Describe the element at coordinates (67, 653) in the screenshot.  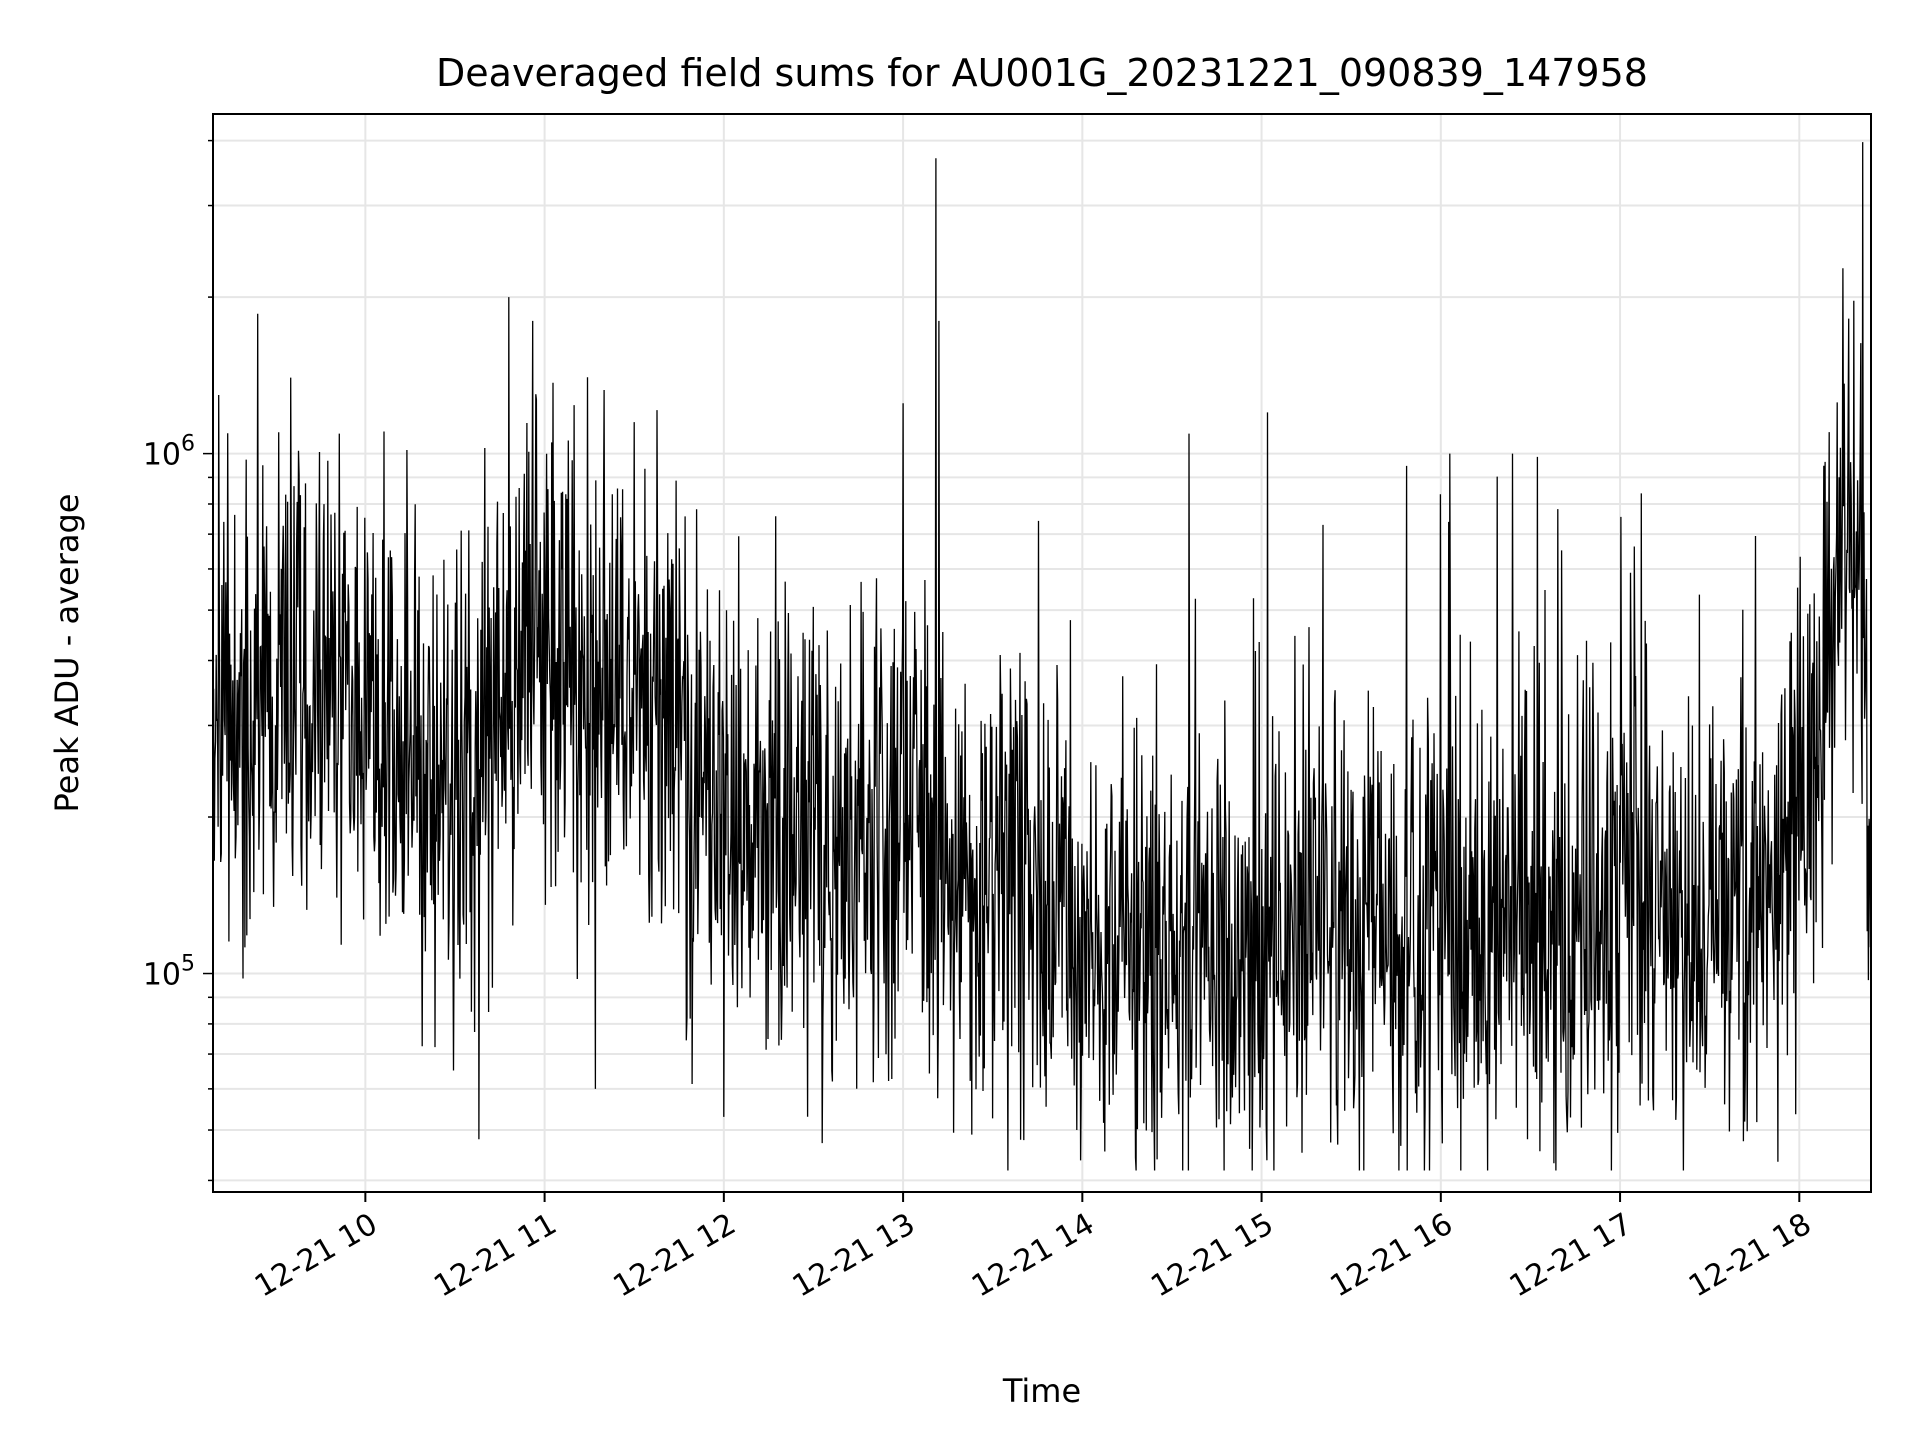
I see `y-axis-label: Peak ADU - average` at that location.